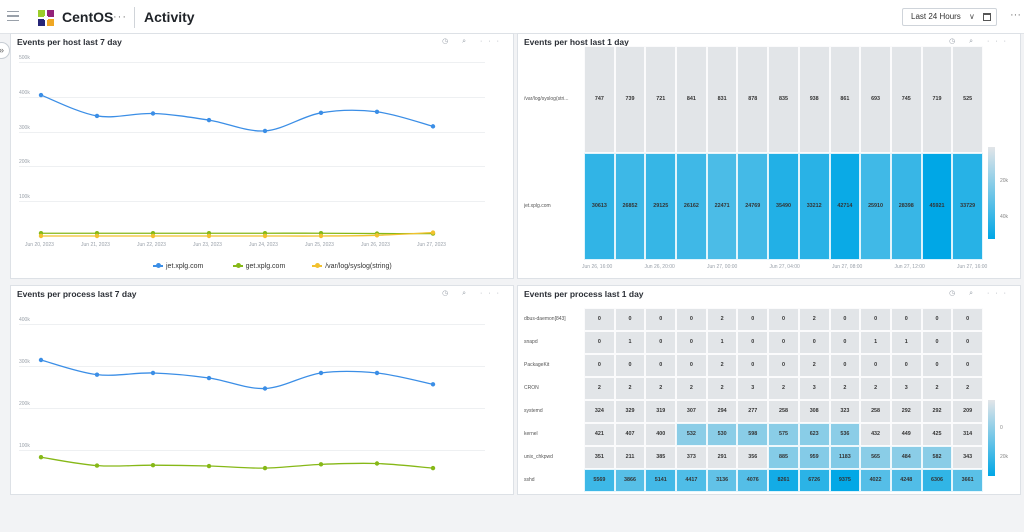 The height and width of the screenshot is (532, 1024). I want to click on heatmap-cell: 1183, so click(845, 457).